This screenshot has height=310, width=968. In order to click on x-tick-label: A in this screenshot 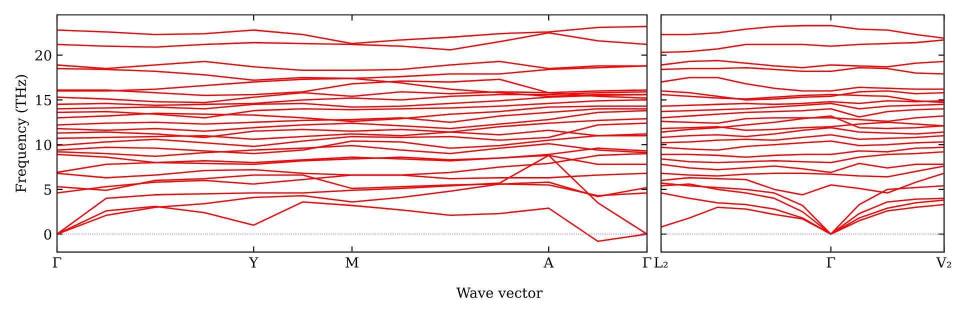, I will do `click(549, 262)`.